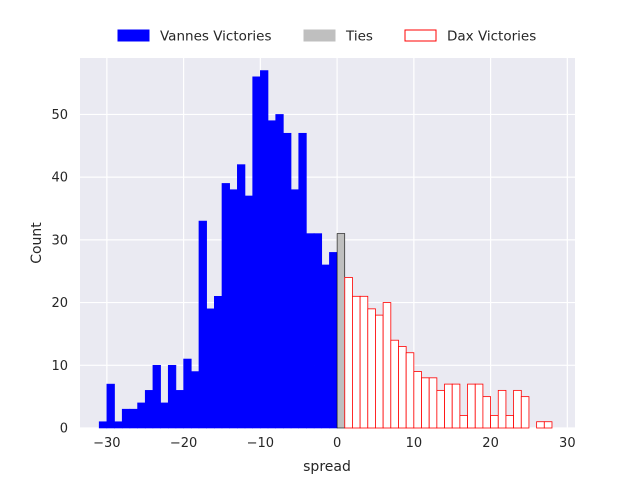  What do you see at coordinates (567, 443) in the screenshot?
I see `x-tick-label: 30` at bounding box center [567, 443].